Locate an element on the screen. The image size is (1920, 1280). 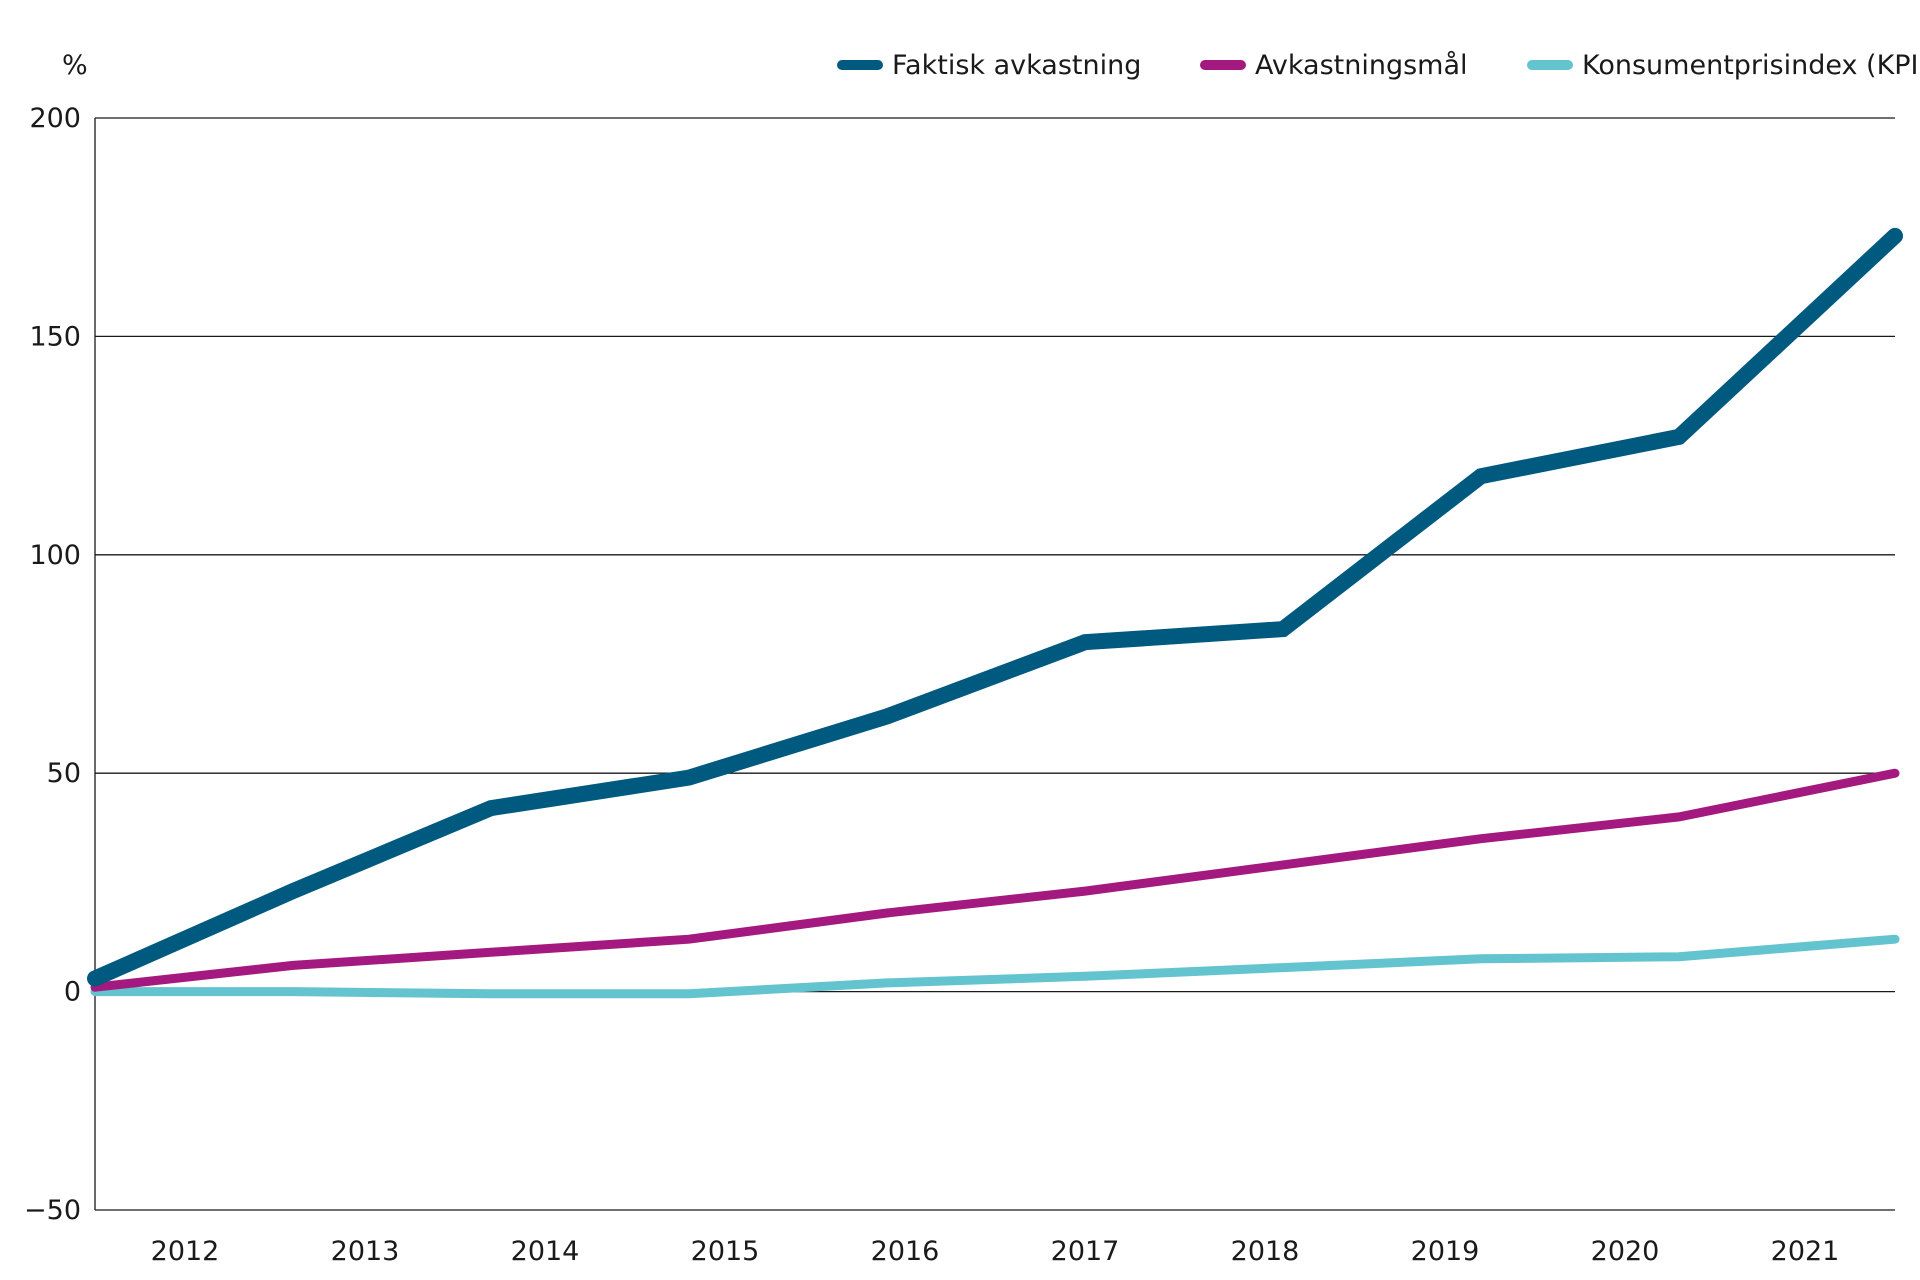
y-tick-label: −50 is located at coordinates (52, 1210).